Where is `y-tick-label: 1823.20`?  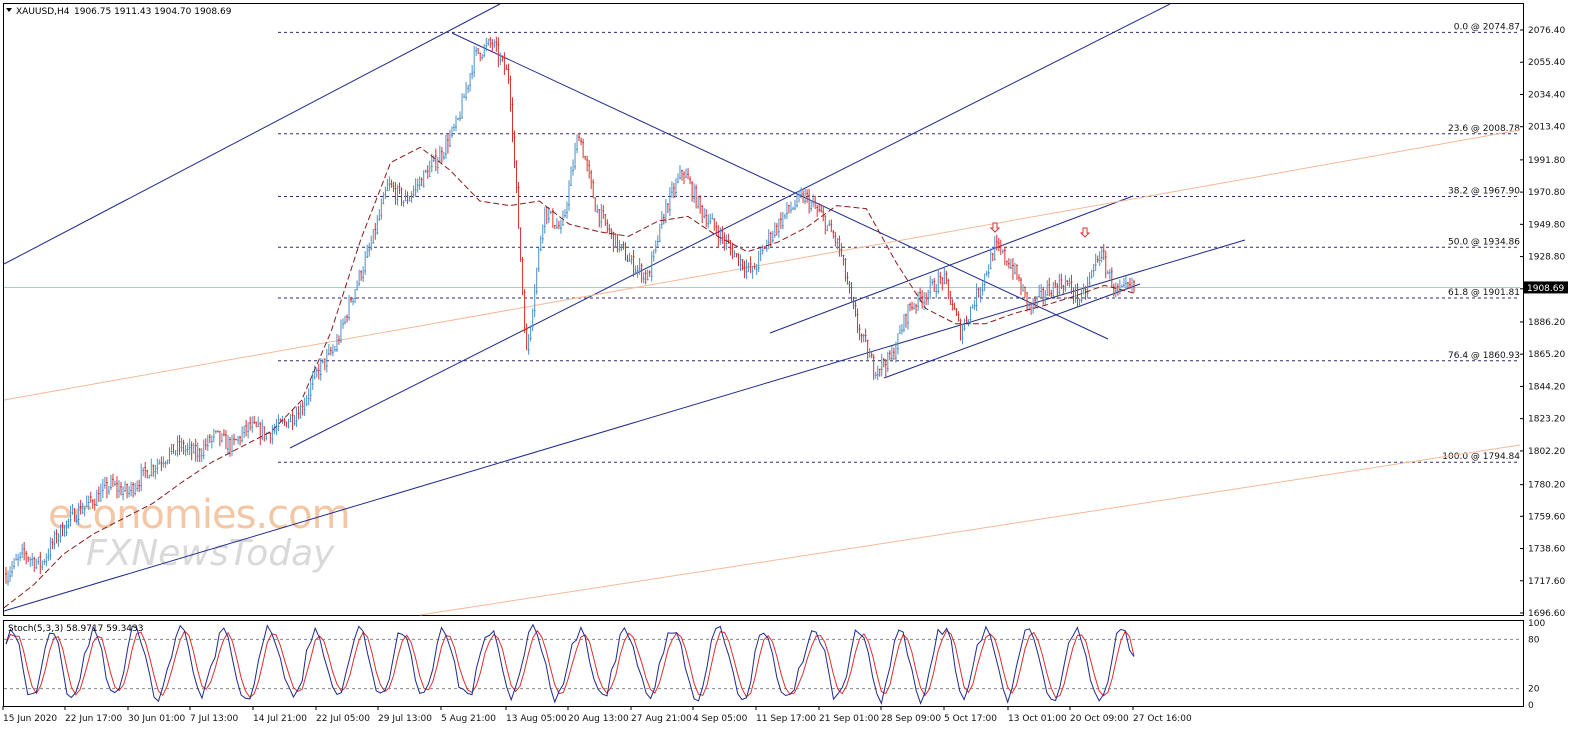
y-tick-label: 1823.20 is located at coordinates (1546, 420).